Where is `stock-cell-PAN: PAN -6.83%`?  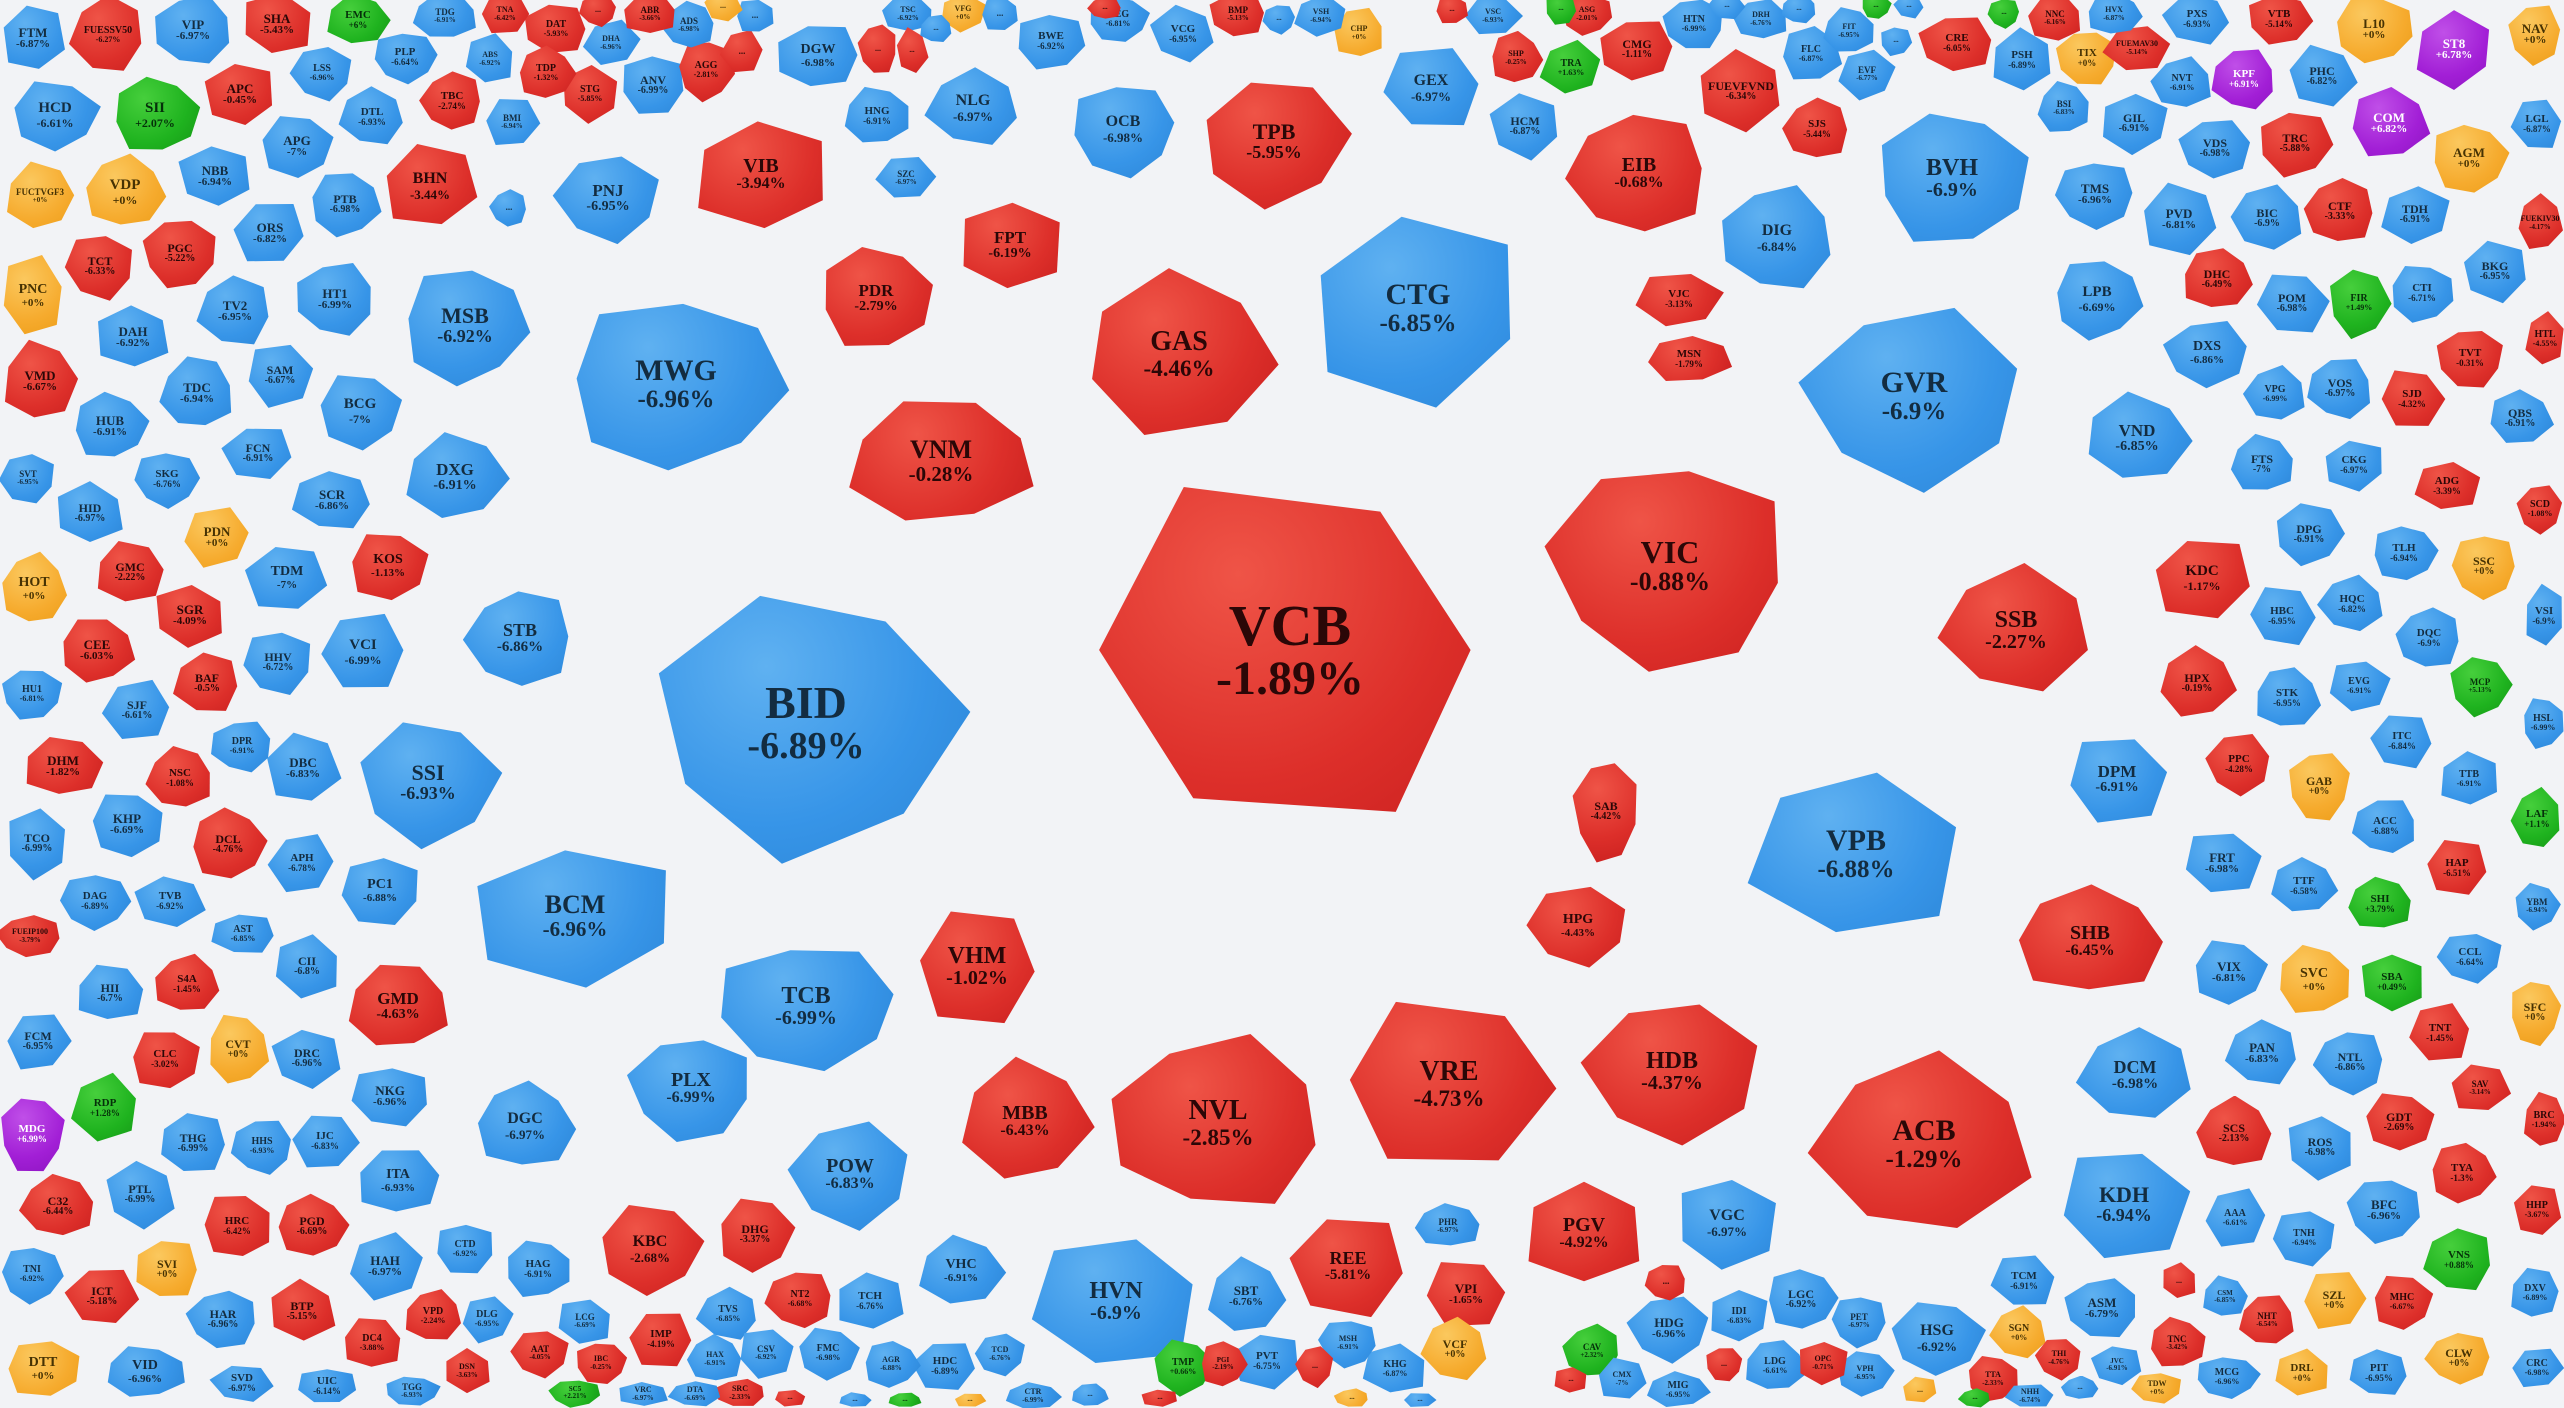
stock-cell-PAN: PAN -6.83% is located at coordinates (2260, 1052).